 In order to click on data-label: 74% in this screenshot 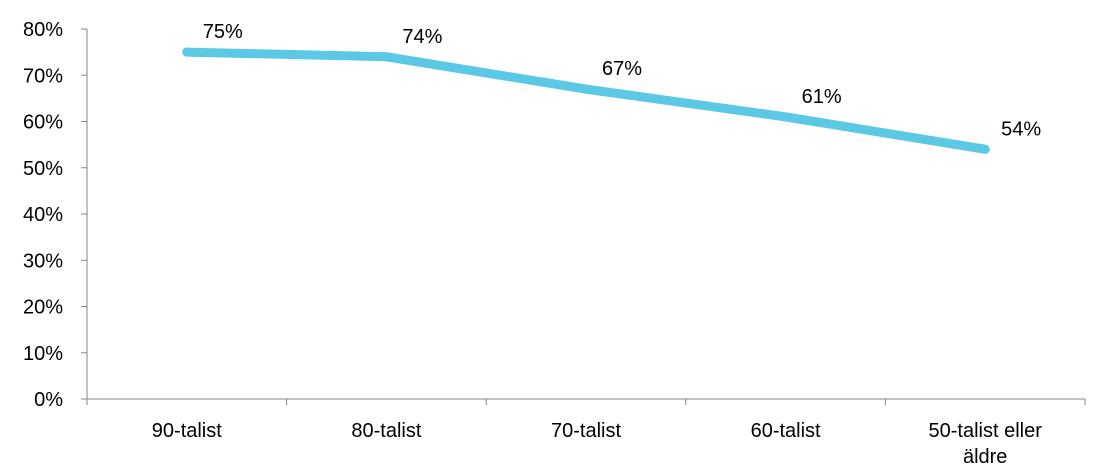, I will do `click(422, 37)`.